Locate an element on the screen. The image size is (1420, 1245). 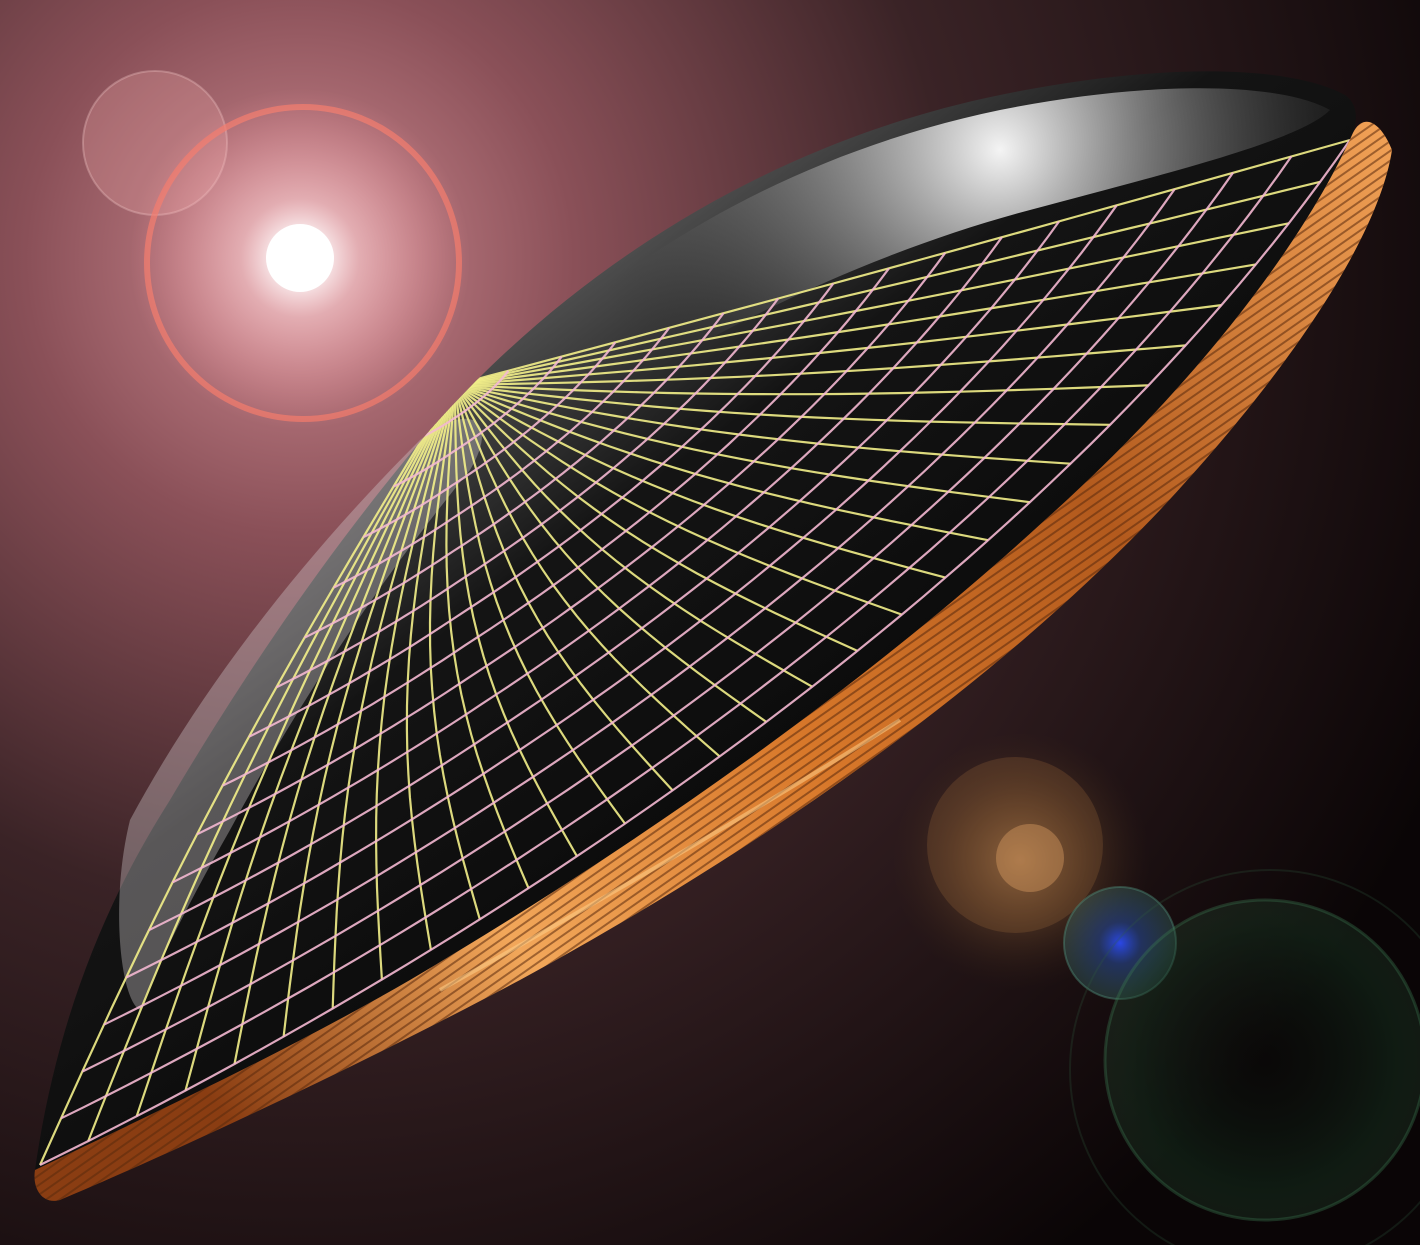
ghost-core is located at coordinates (1030, 858).